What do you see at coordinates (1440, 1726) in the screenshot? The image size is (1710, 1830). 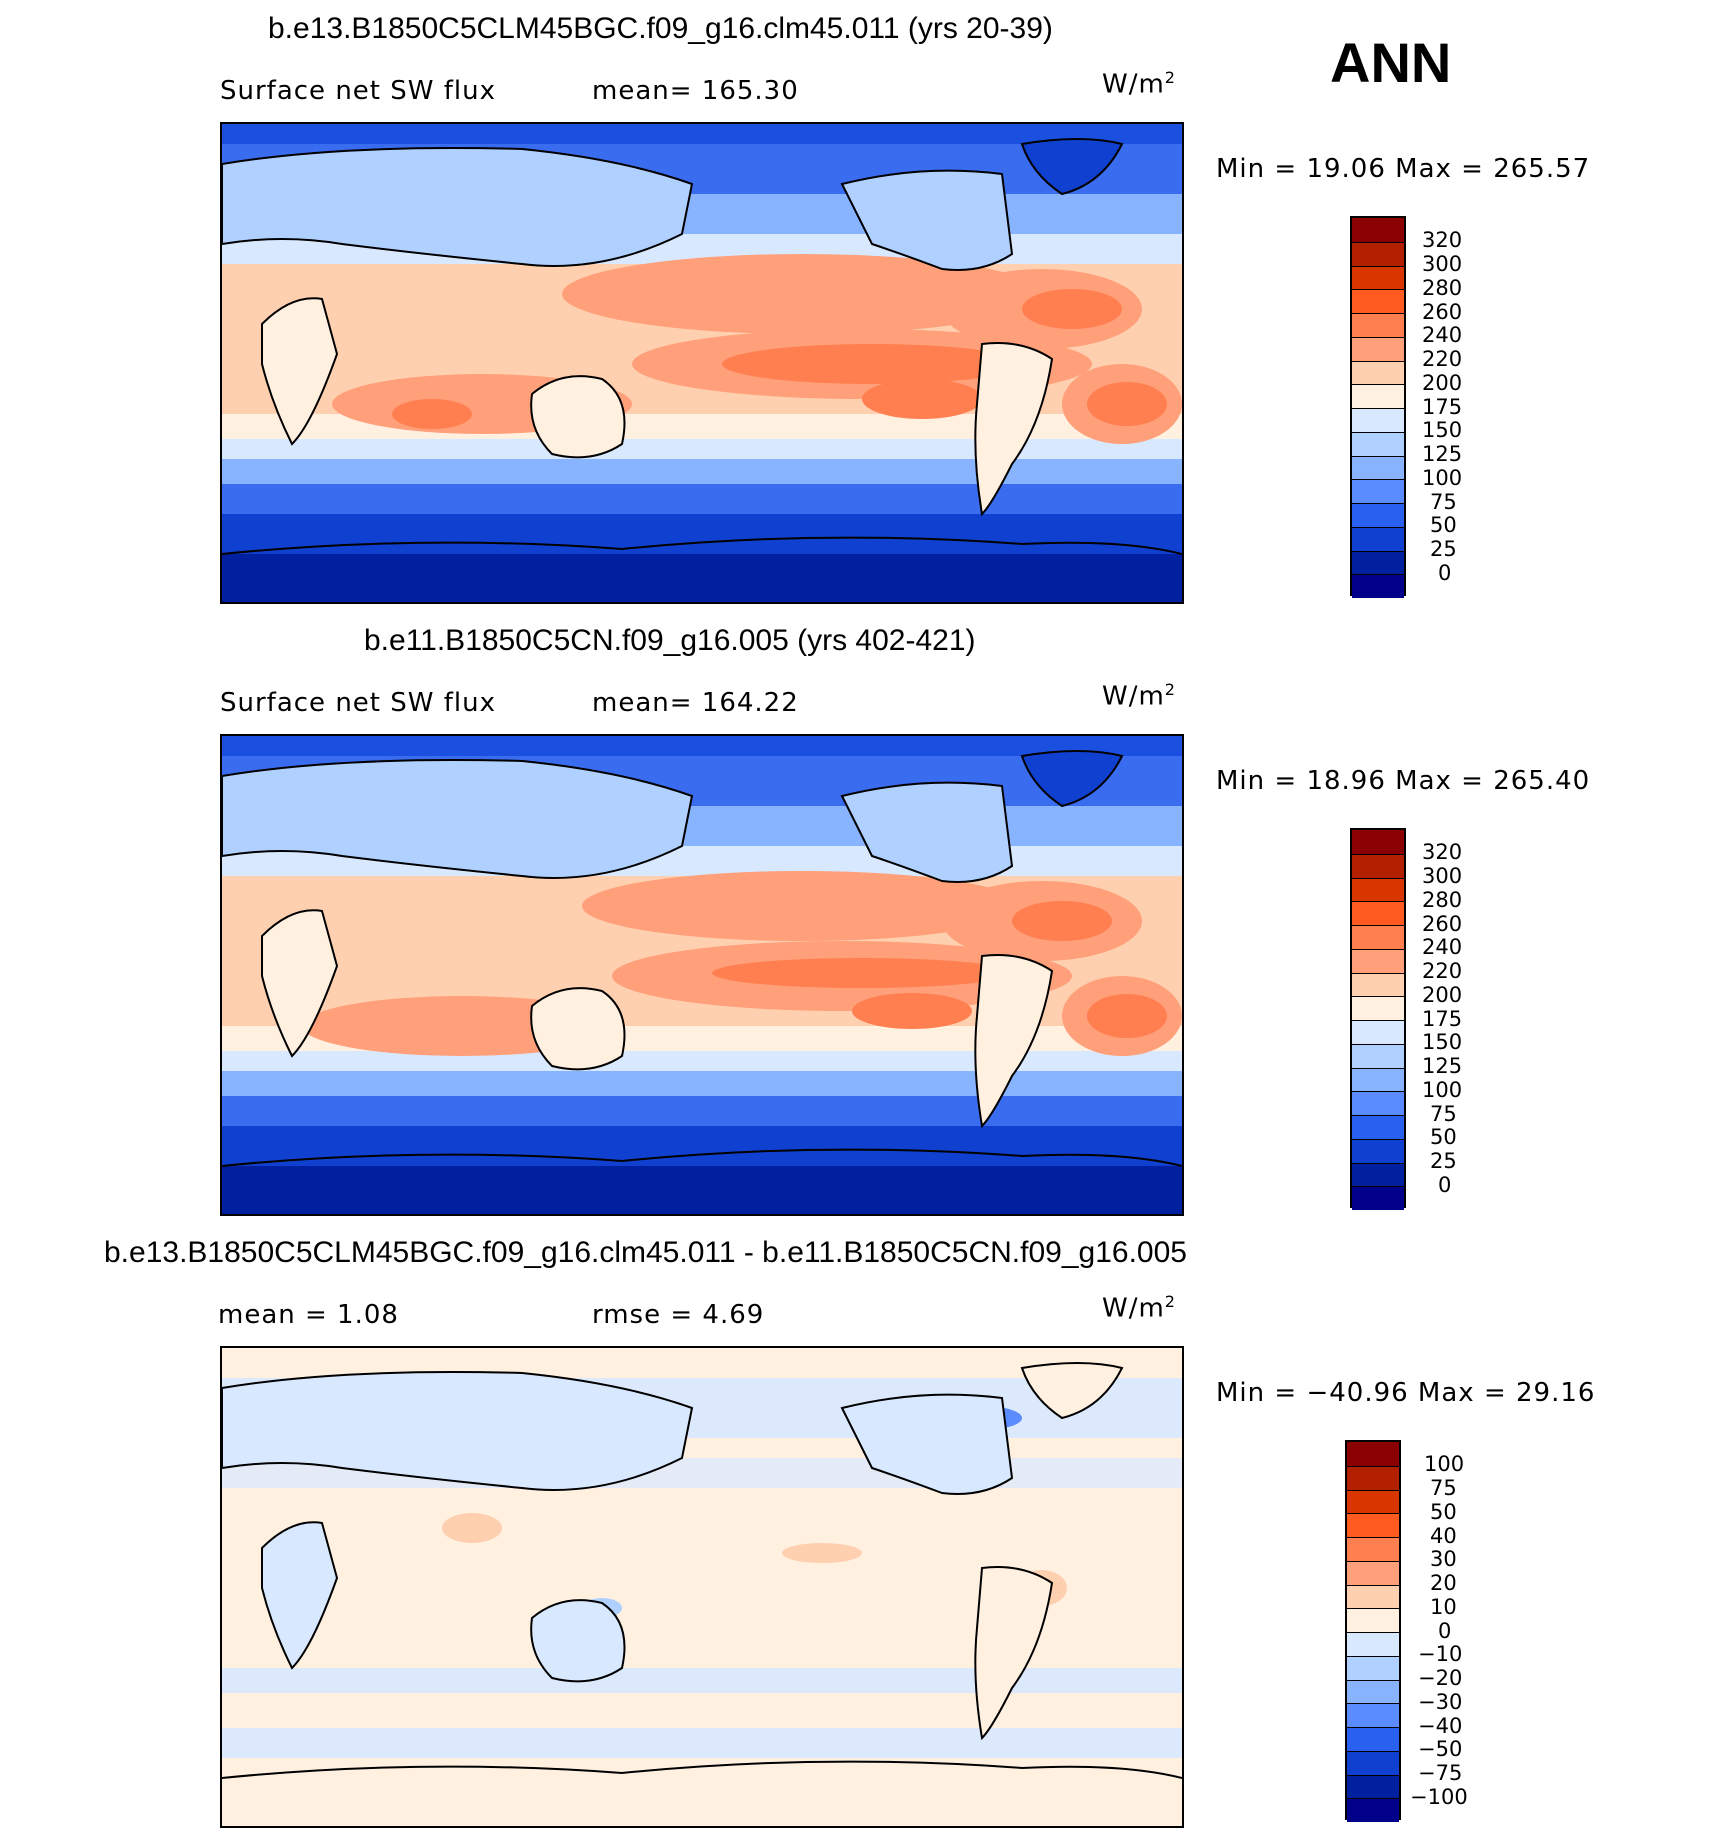 I see `colorbar-tick: −40` at bounding box center [1440, 1726].